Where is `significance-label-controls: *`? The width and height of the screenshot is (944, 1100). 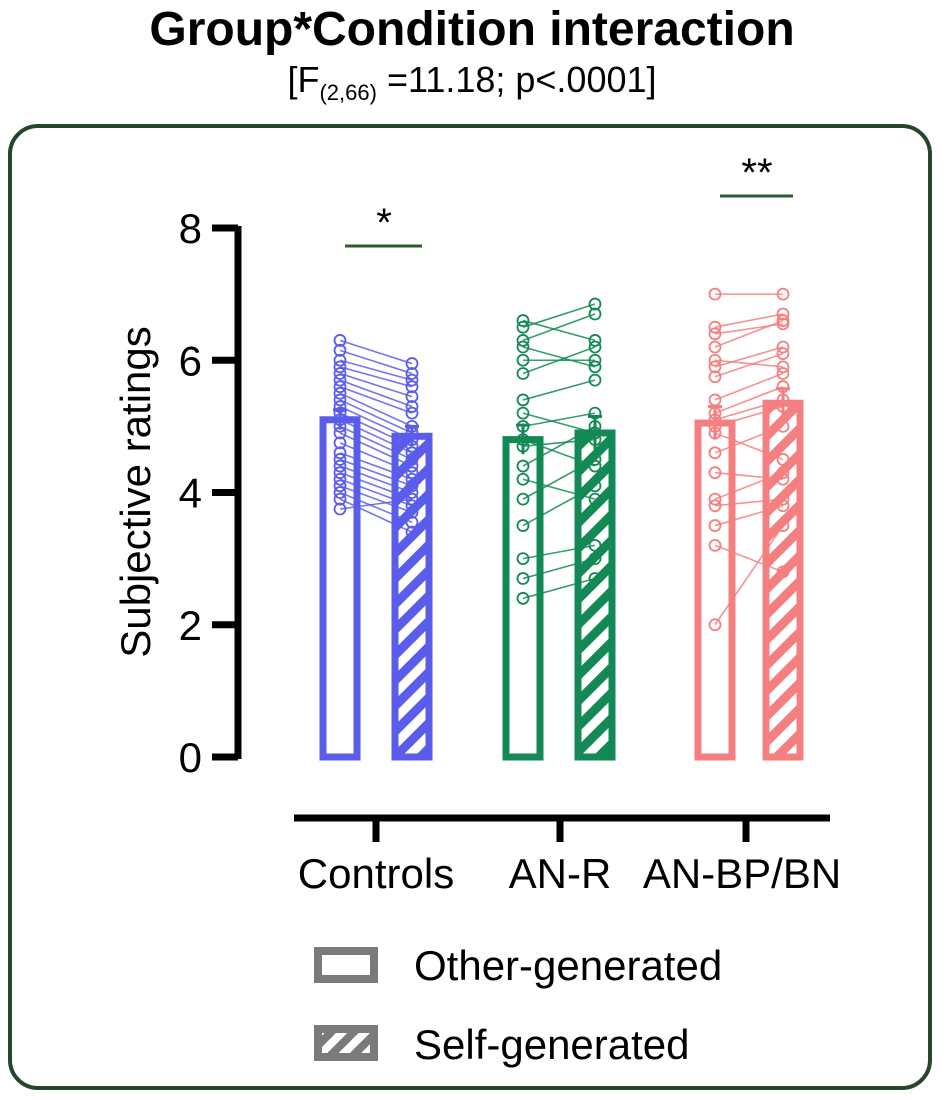 significance-label-controls: * is located at coordinates (384, 223).